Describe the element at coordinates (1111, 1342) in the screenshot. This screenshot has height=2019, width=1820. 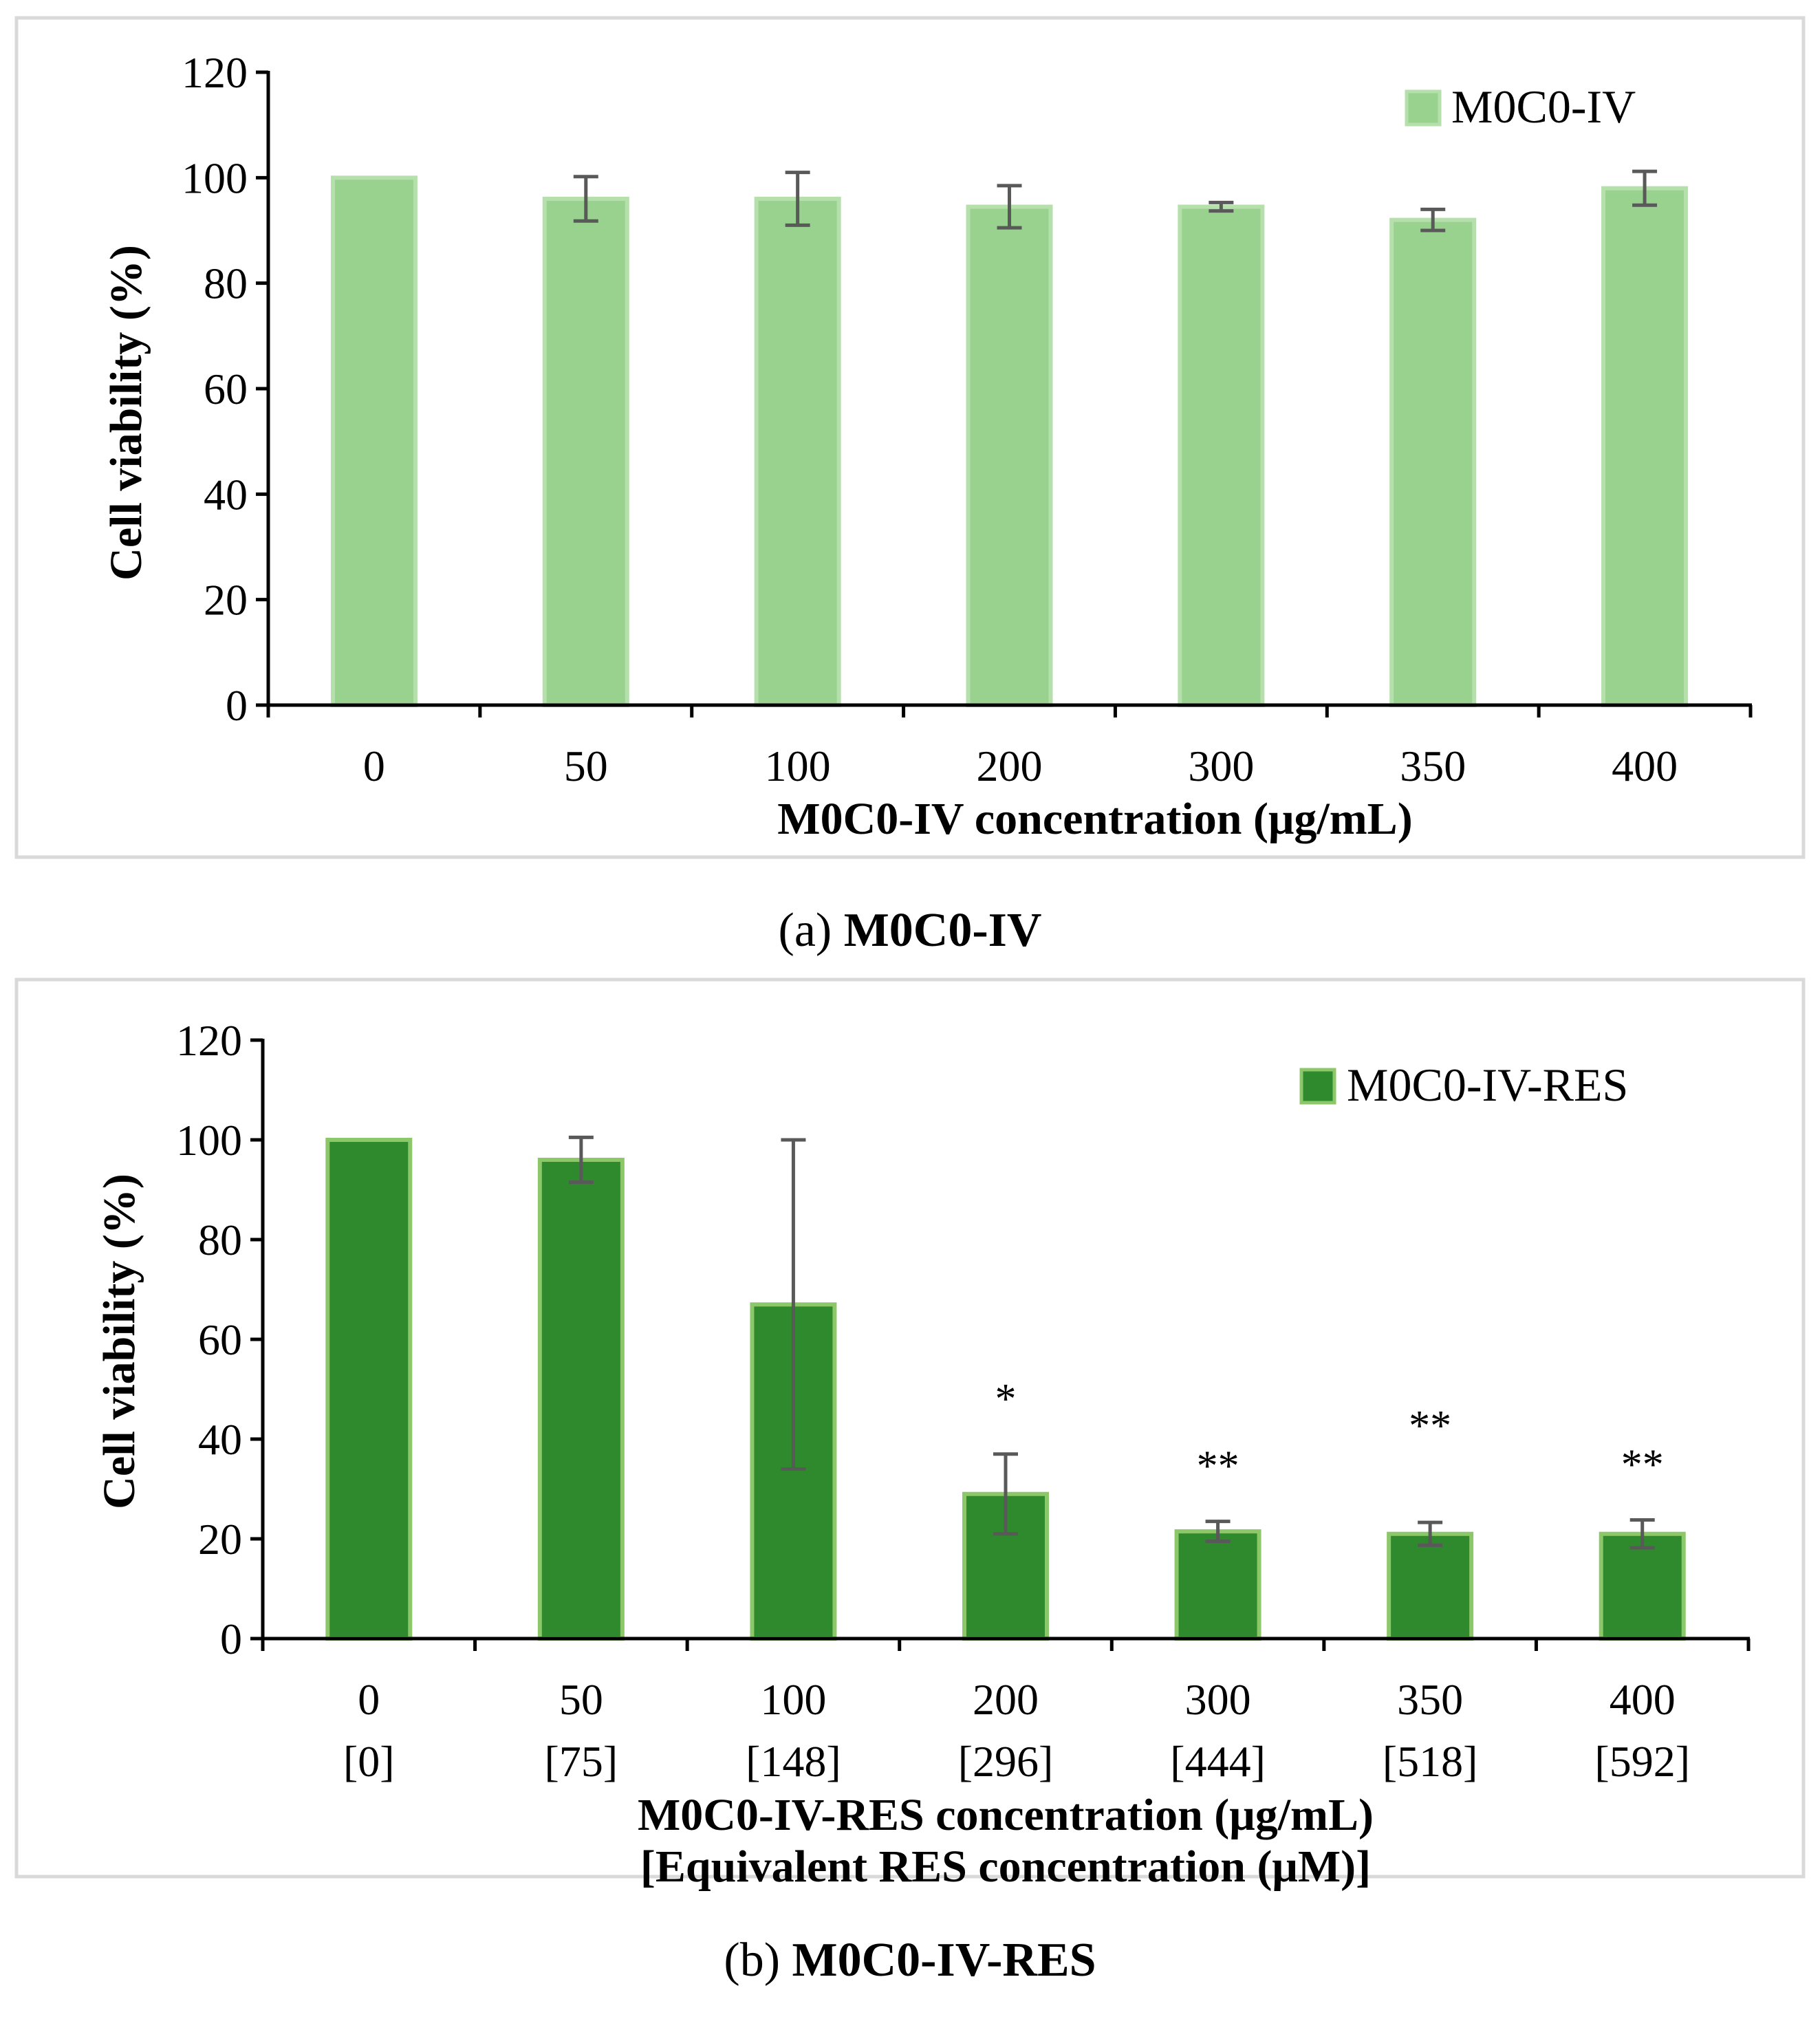
I see `panel-b-error-bars` at that location.